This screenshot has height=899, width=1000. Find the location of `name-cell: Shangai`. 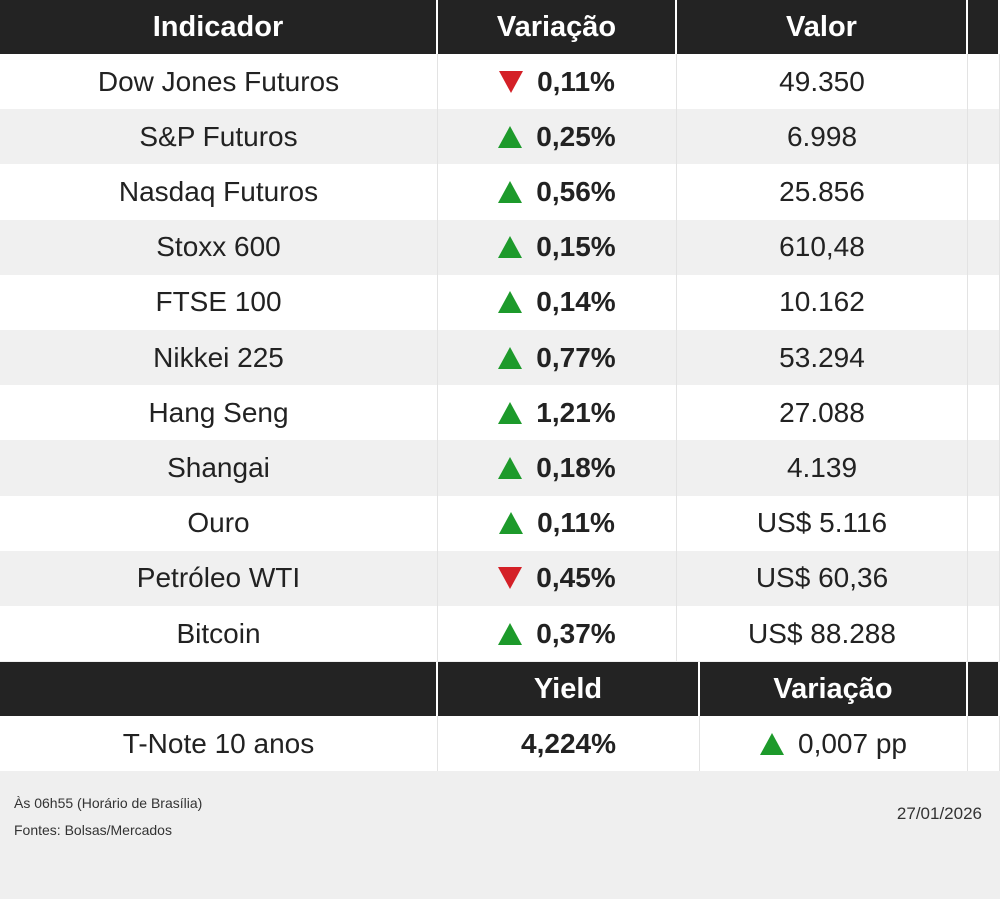

name-cell: Shangai is located at coordinates (219, 468).